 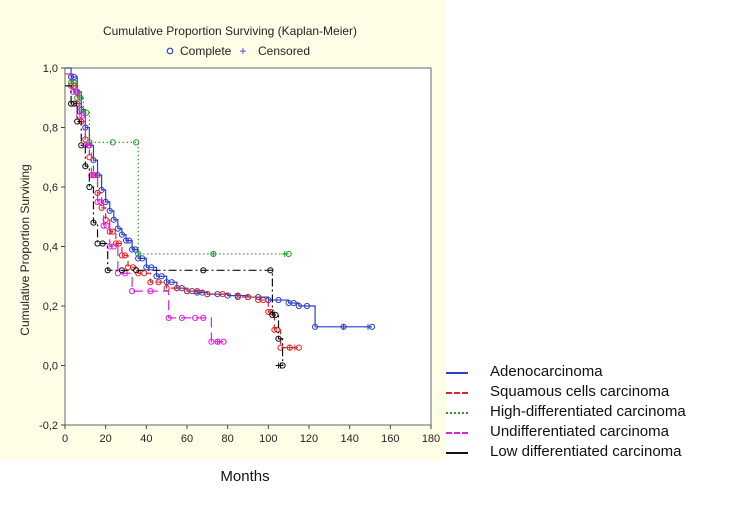 What do you see at coordinates (146, 439) in the screenshot?
I see `x-tick-label: 40` at bounding box center [146, 439].